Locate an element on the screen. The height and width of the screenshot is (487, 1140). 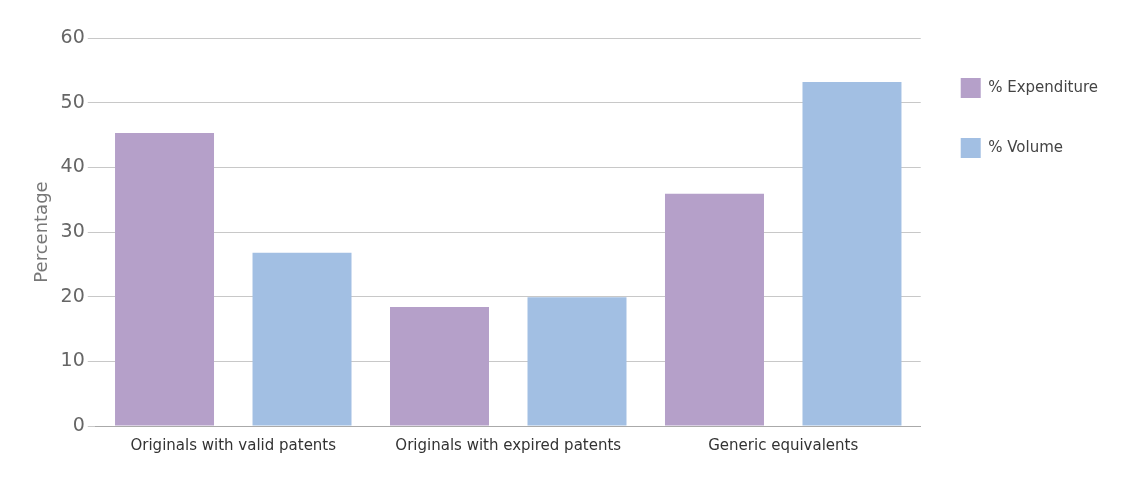
legend-label: % Expenditure is located at coordinates (1043, 86).